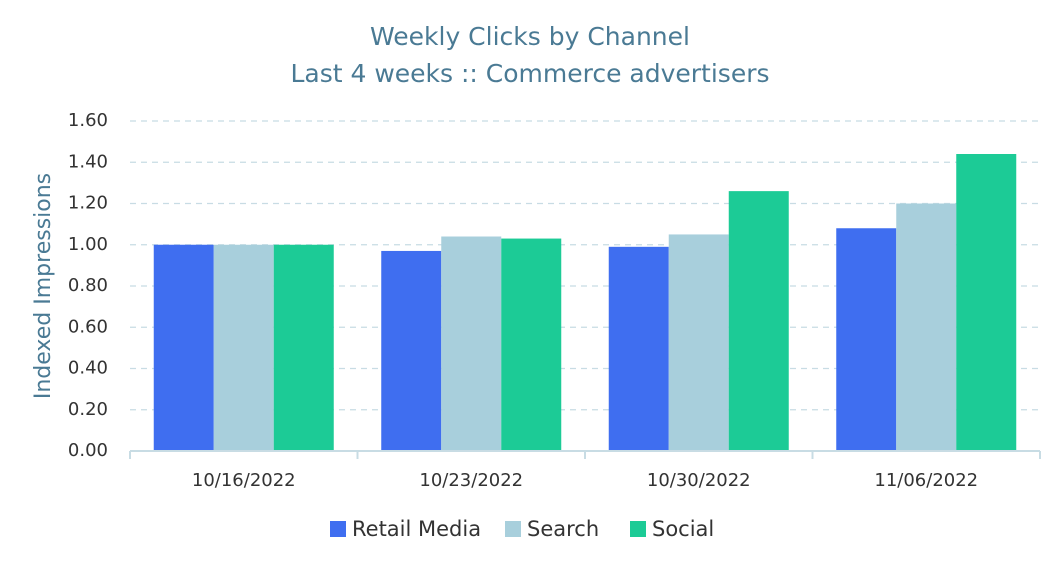  I want to click on y-tick-label: 1.20, so click(88, 203).